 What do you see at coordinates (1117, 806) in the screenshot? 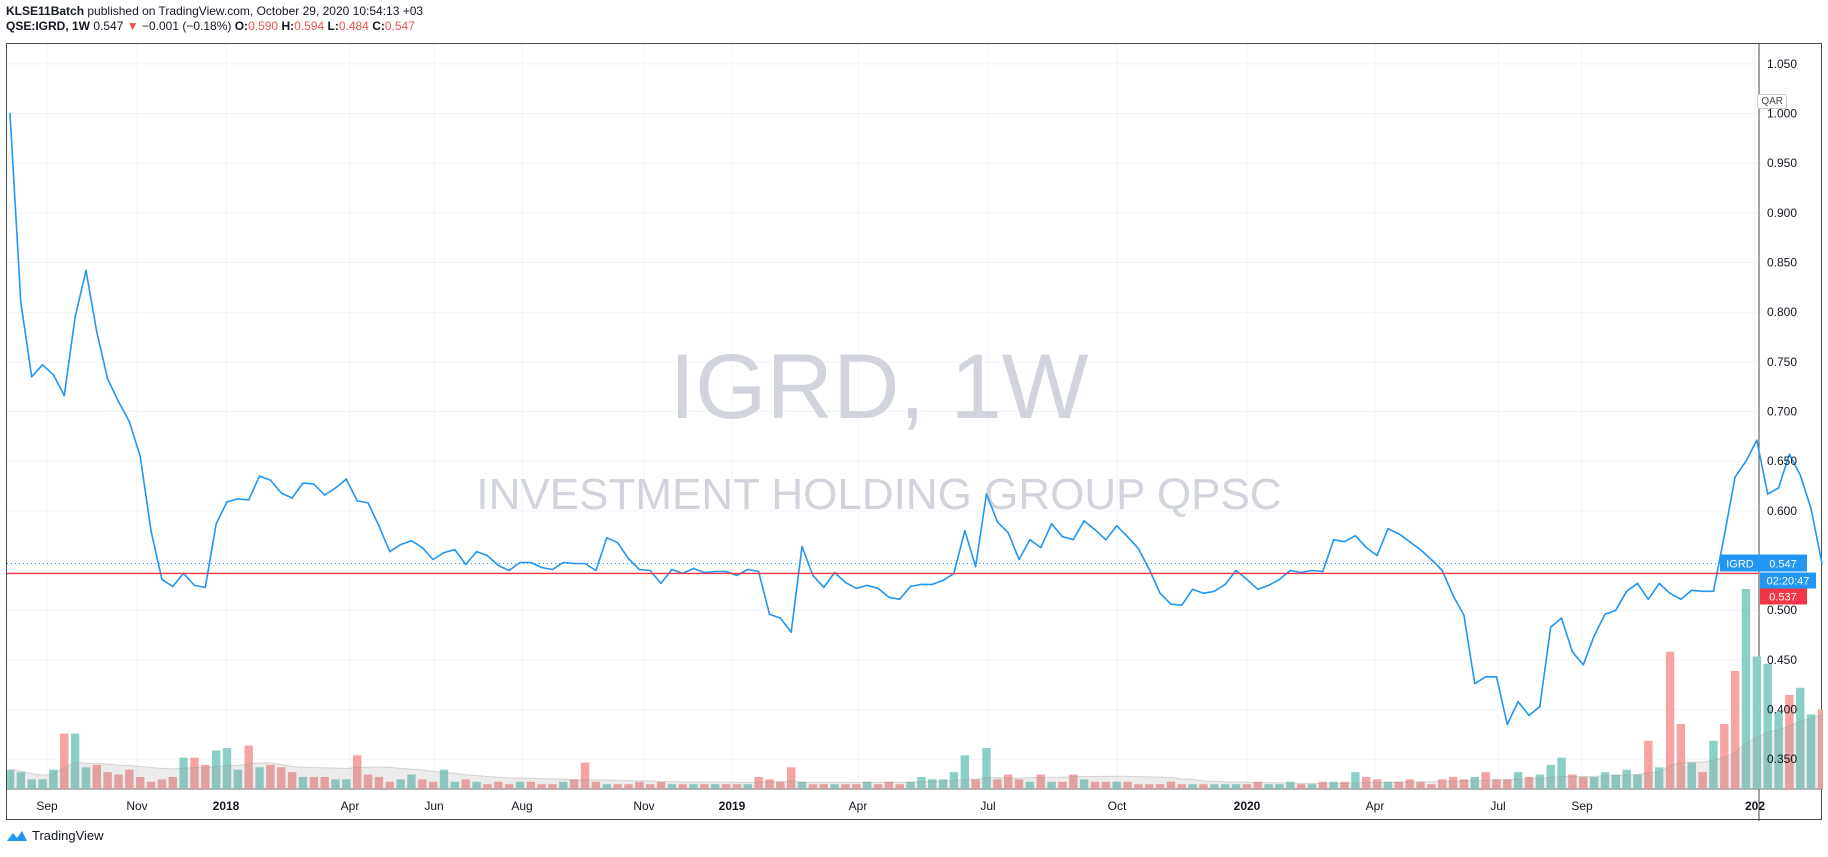
I see `x-tick-label: Oct` at bounding box center [1117, 806].